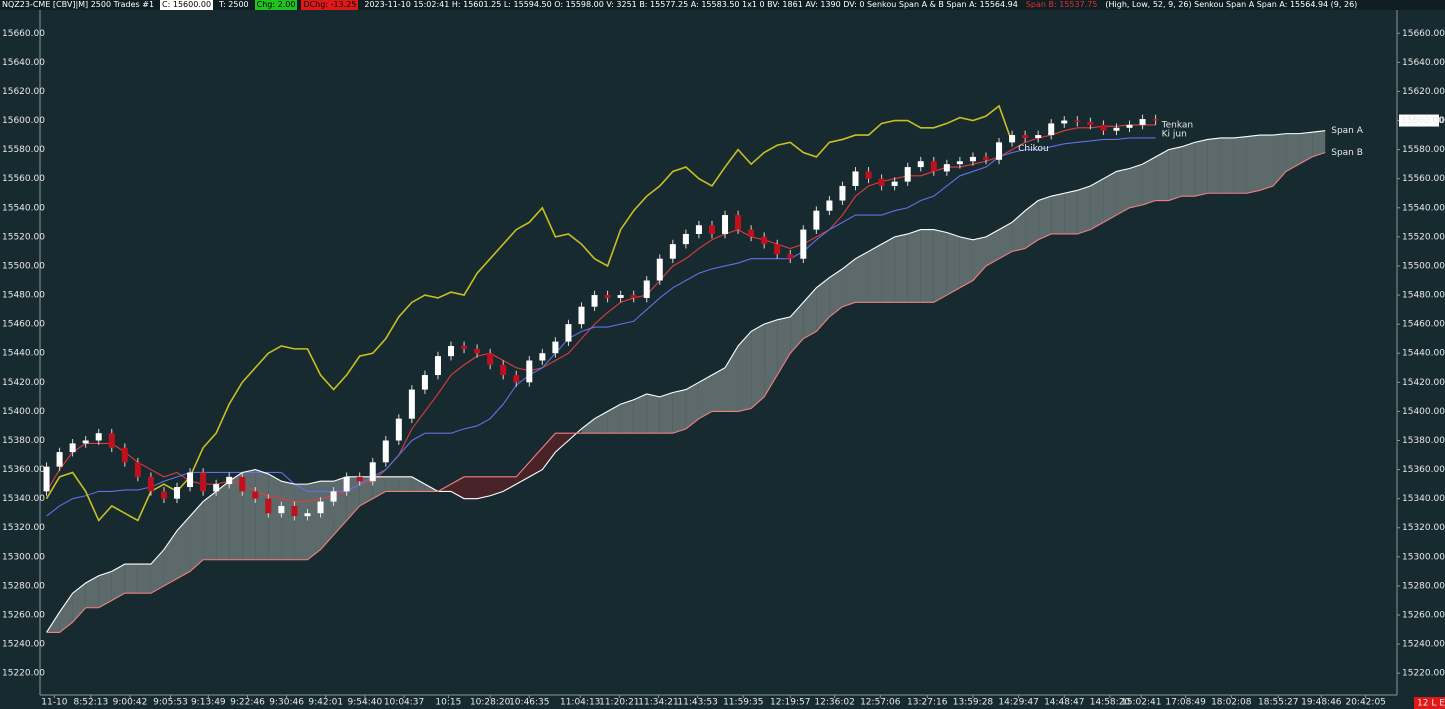 This screenshot has width=1445, height=709. Describe the element at coordinates (23, 63) in the screenshot. I see `y-tick-label-left: 15640.00` at that location.